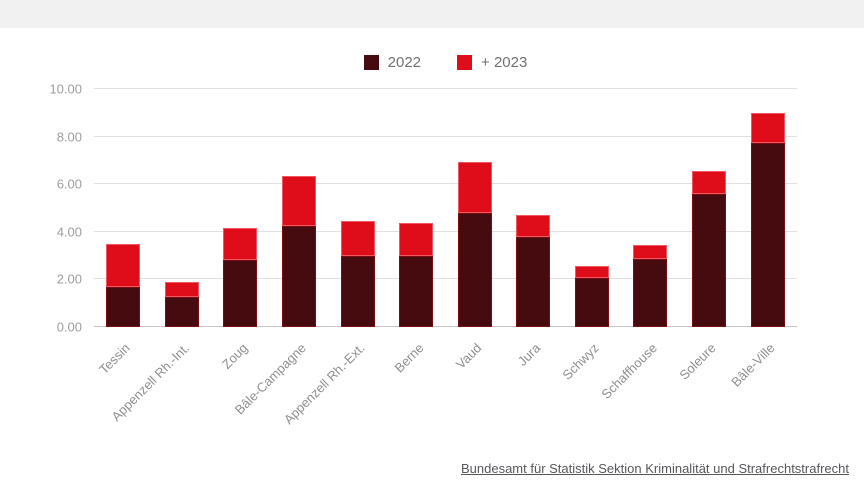  Describe the element at coordinates (629, 371) in the screenshot. I see `x-tick-label: Schaffhouse` at that location.